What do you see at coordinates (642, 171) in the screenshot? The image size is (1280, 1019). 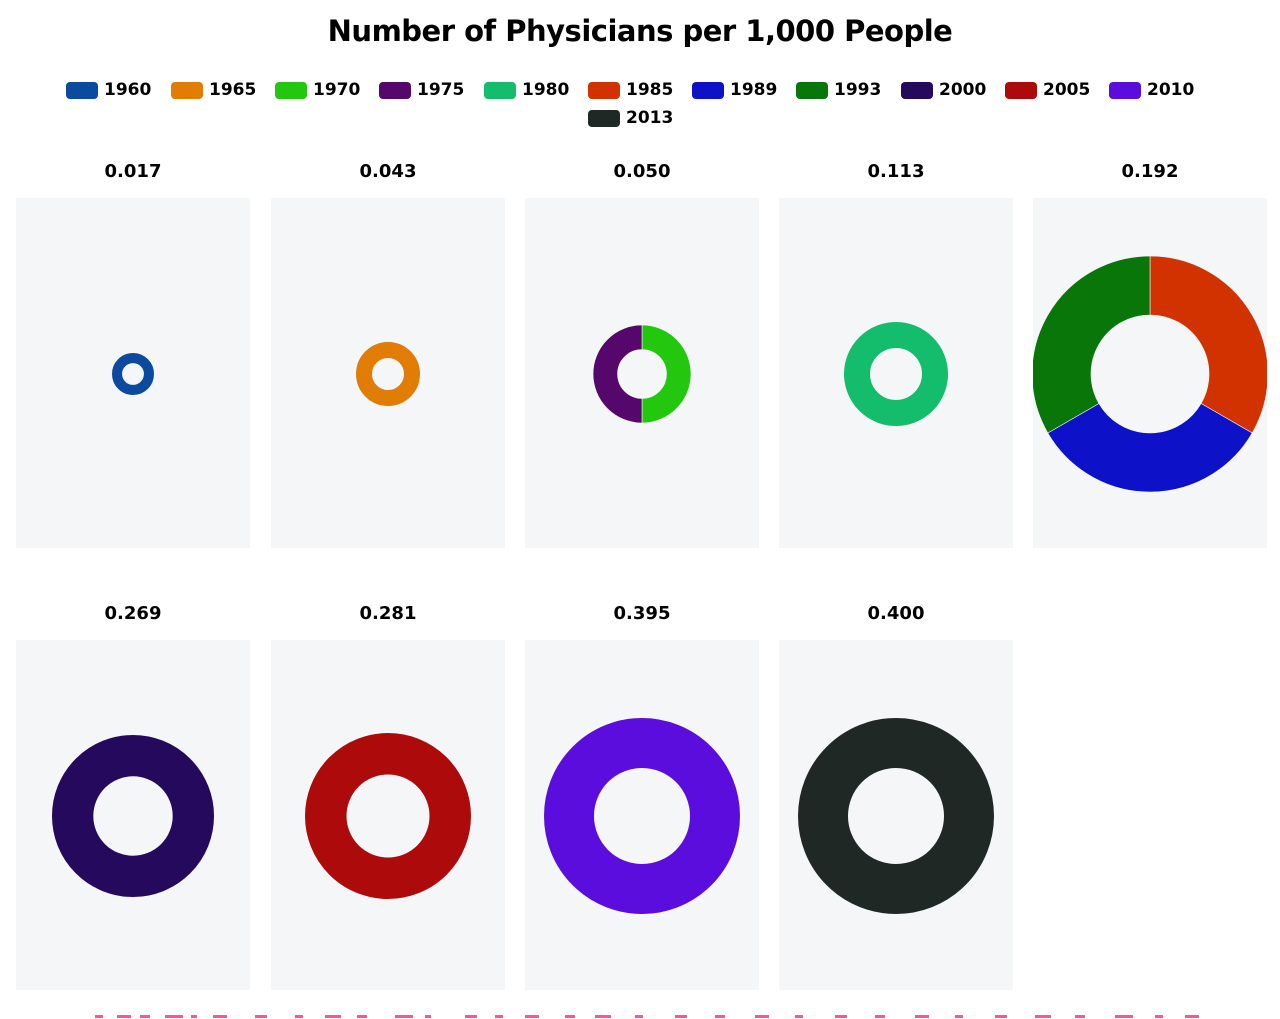 I see `panel-title: 0.050` at bounding box center [642, 171].